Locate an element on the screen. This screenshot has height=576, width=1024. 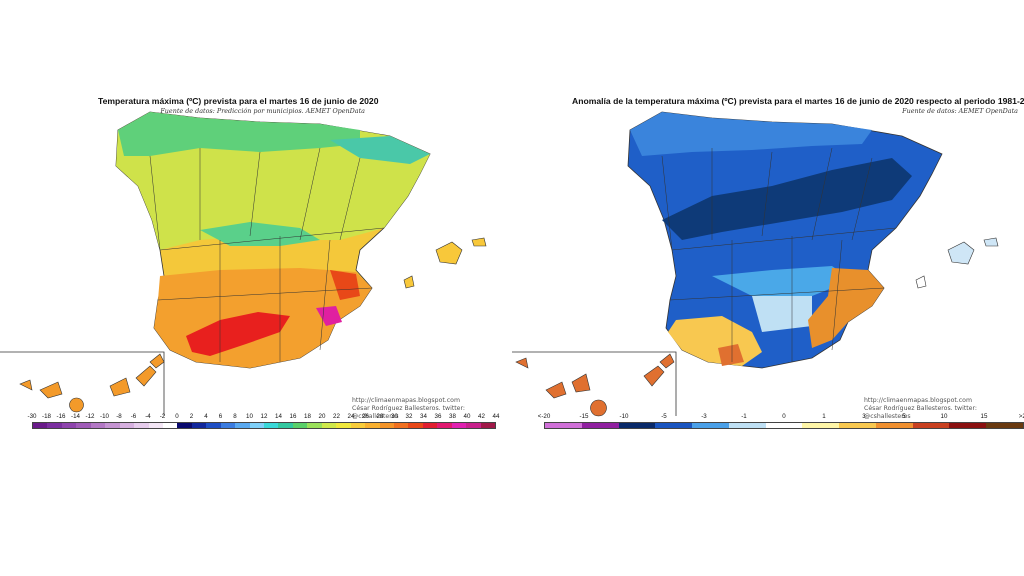
legend-label: 38 is located at coordinates (452, 416).